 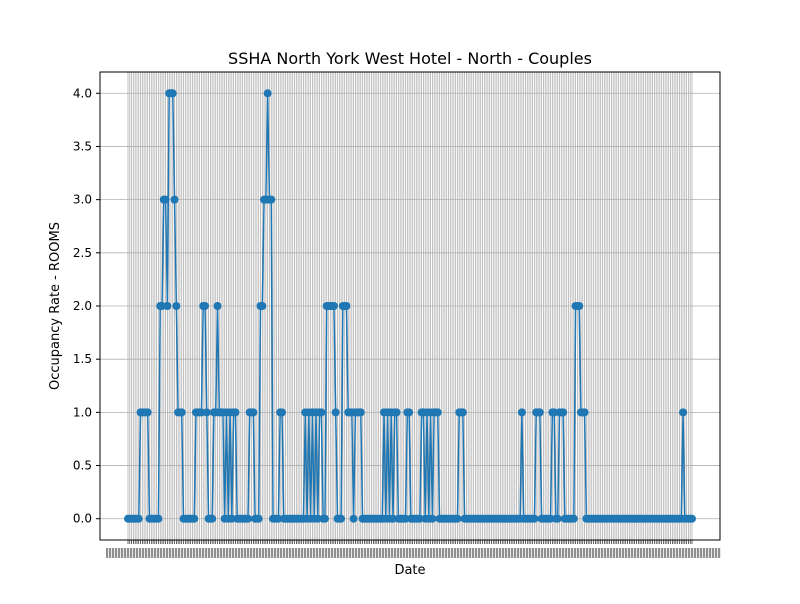 What do you see at coordinates (409, 570) in the screenshot?
I see `x-axis-label: Date` at bounding box center [409, 570].